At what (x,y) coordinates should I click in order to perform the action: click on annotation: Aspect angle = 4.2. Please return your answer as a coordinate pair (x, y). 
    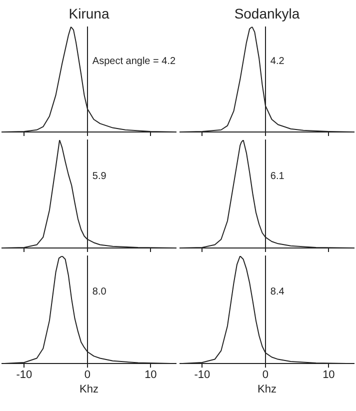
    Looking at the image, I should click on (134, 62).